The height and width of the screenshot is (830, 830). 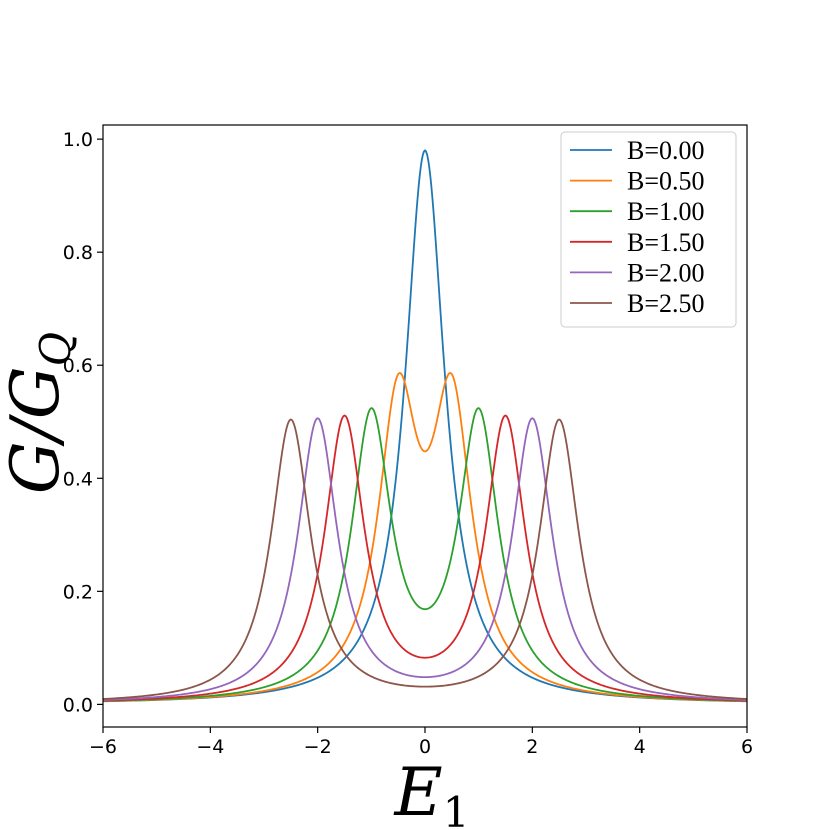 I want to click on legend-label: B=0.00, so click(x=666, y=150).